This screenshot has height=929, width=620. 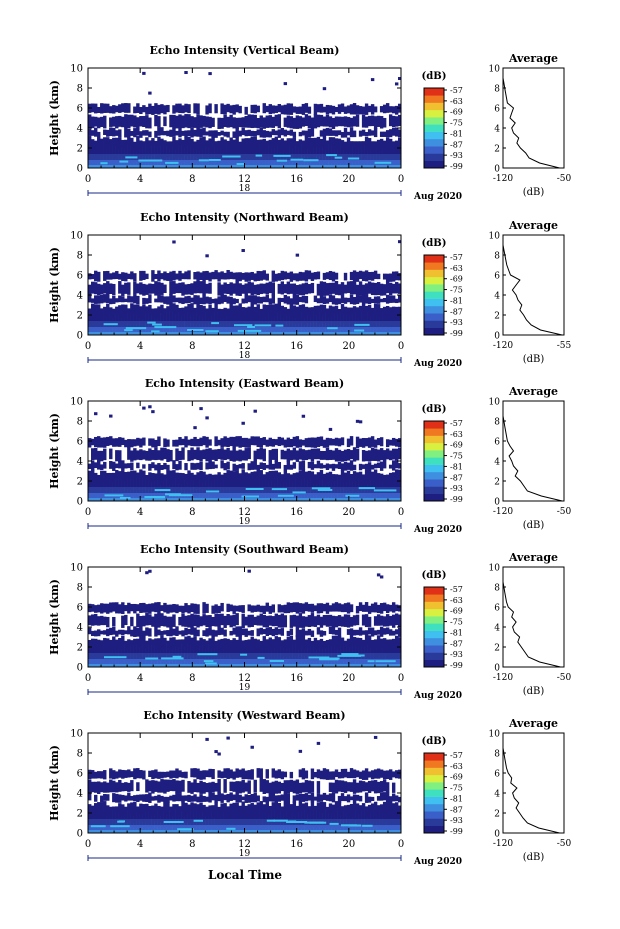 What do you see at coordinates (245, 189) in the screenshot?
I see `day-label: 18` at bounding box center [245, 189].